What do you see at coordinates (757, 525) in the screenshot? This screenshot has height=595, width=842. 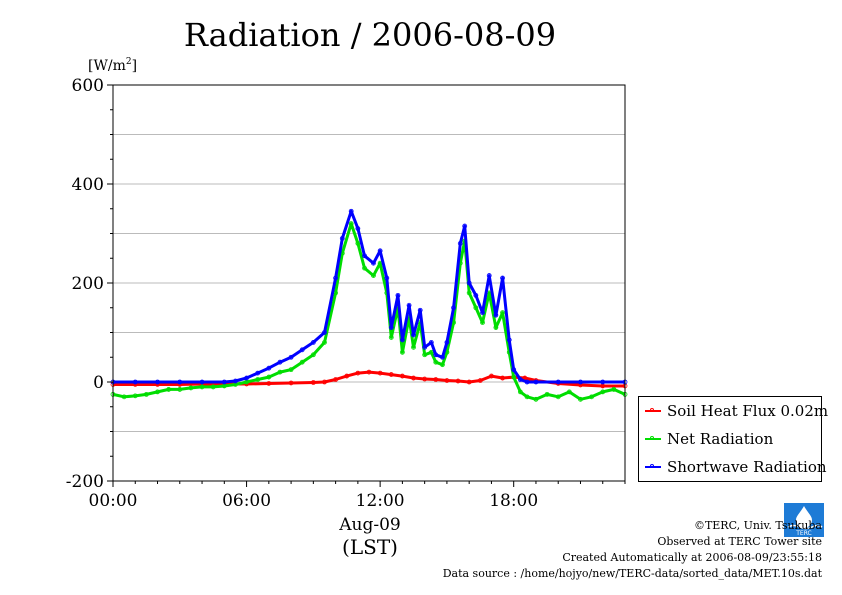 I see `credit-copyright: ©TERC, Univ. Tsukuba` at bounding box center [757, 525].